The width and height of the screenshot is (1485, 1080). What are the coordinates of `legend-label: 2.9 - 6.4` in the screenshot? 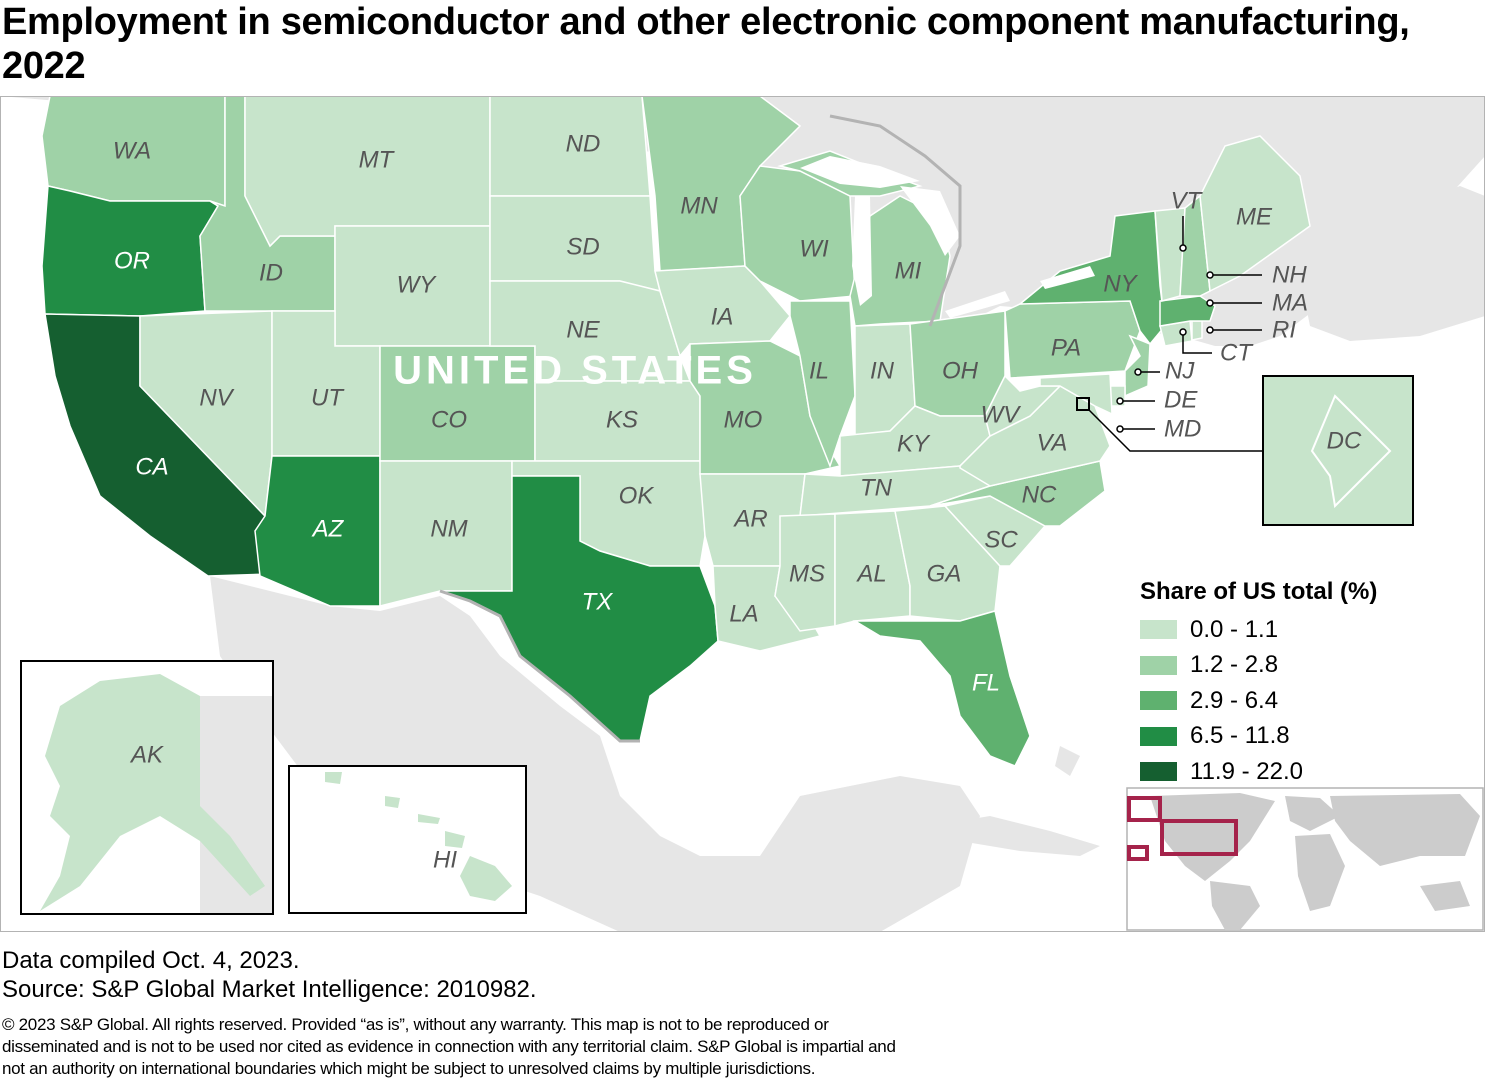 It's located at (1234, 700).